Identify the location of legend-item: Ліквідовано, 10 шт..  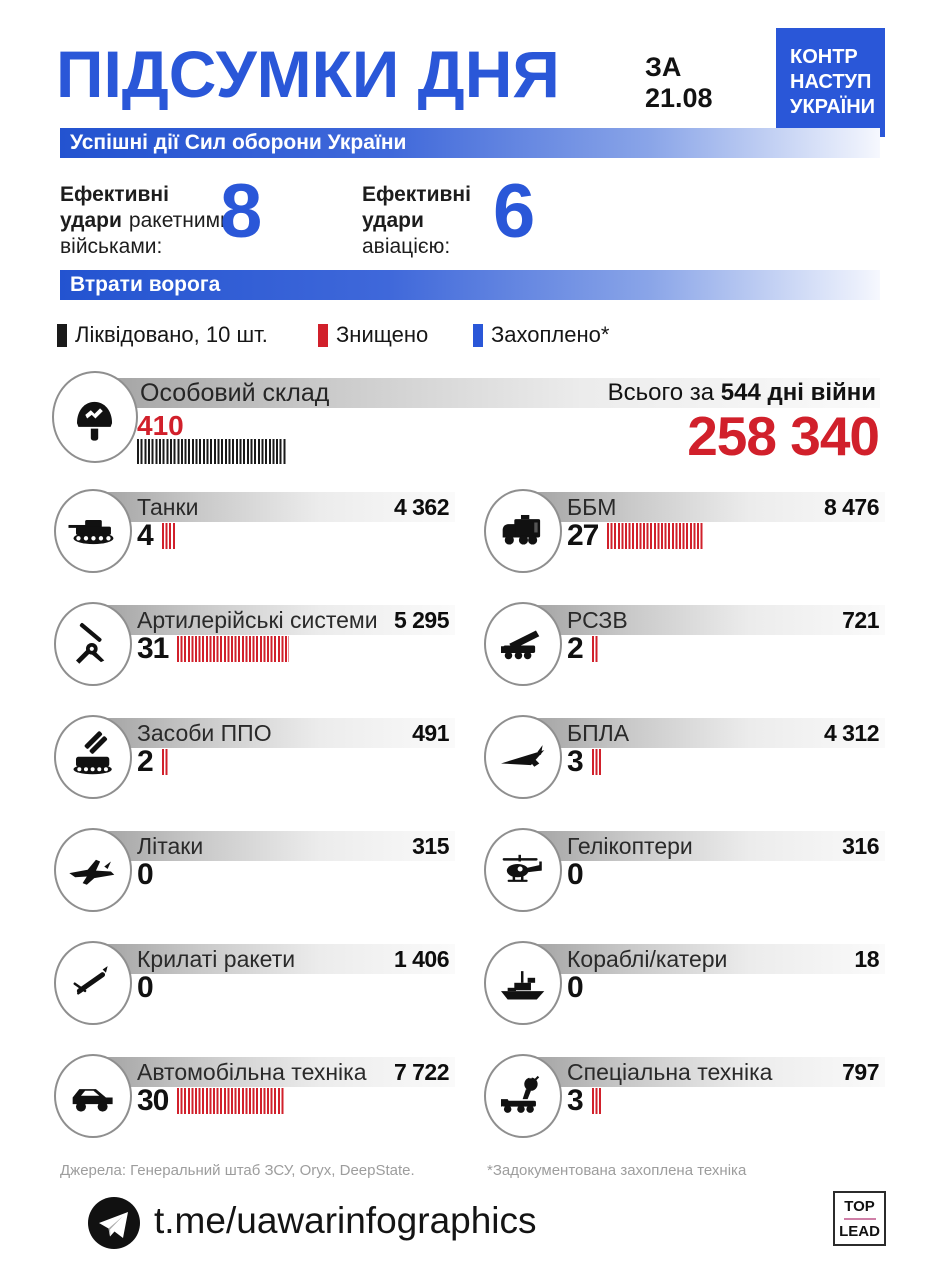
(162, 335).